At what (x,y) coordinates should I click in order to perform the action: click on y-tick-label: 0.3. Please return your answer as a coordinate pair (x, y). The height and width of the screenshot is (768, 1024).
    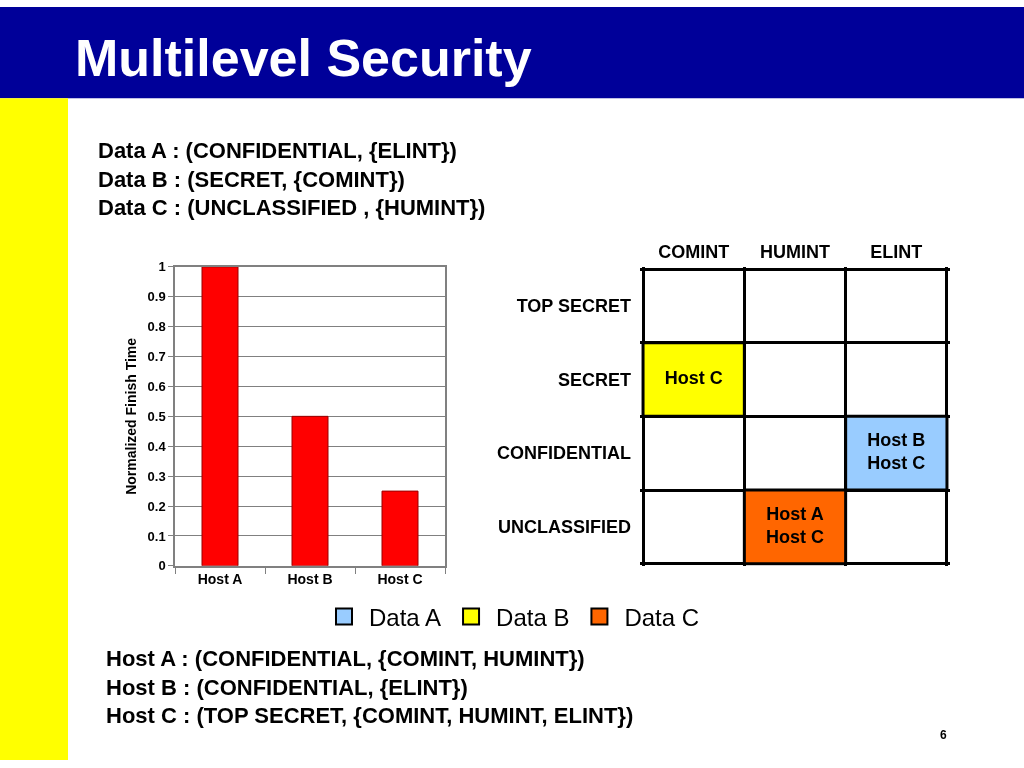
    Looking at the image, I should click on (156, 476).